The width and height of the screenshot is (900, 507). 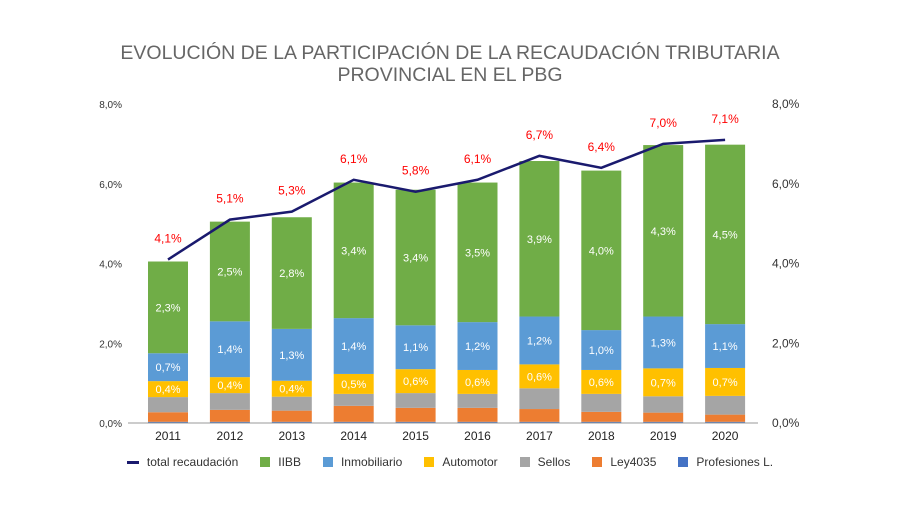 What do you see at coordinates (786, 264) in the screenshot?
I see `y-tick-right: 4,0%` at bounding box center [786, 264].